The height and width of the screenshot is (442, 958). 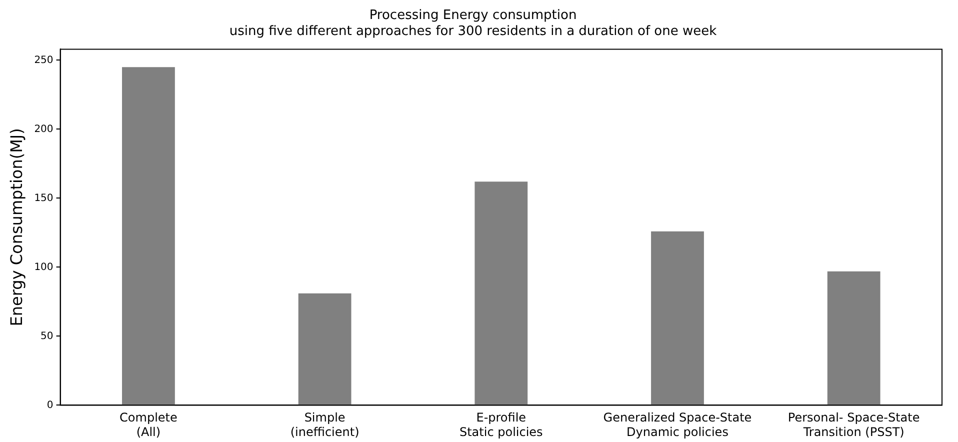 What do you see at coordinates (149, 424) in the screenshot?
I see `x-tick-label: Complete (All)` at bounding box center [149, 424].